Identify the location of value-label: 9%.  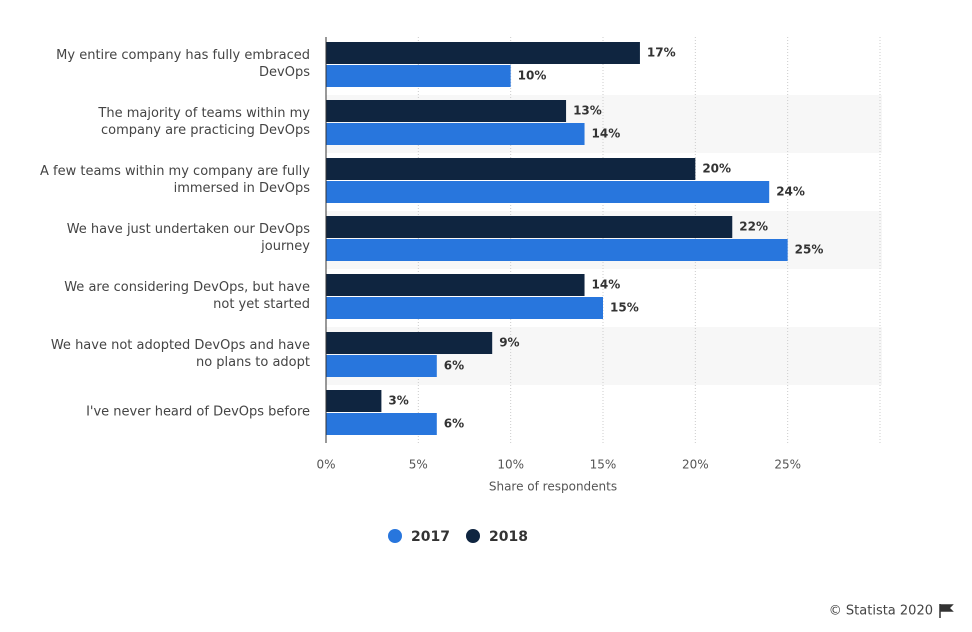
(509, 343).